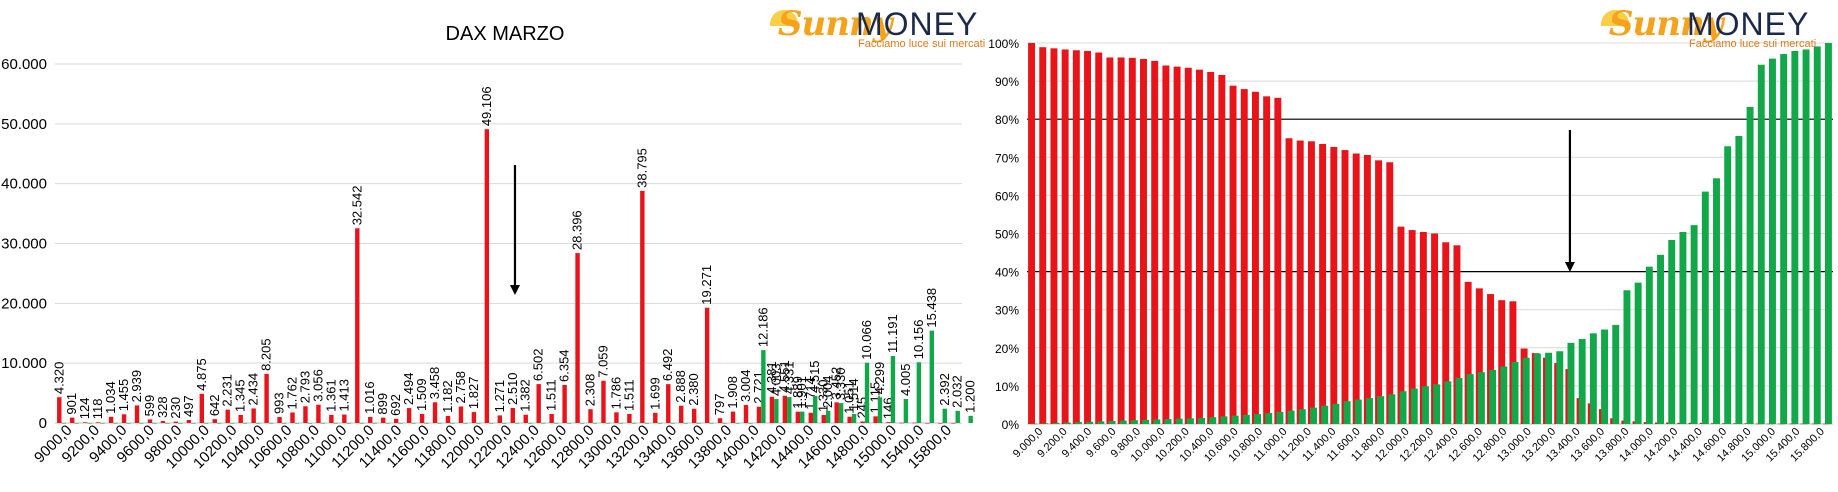  Describe the element at coordinates (24, 303) in the screenshot. I see `y-tick-label: 20.000` at that location.